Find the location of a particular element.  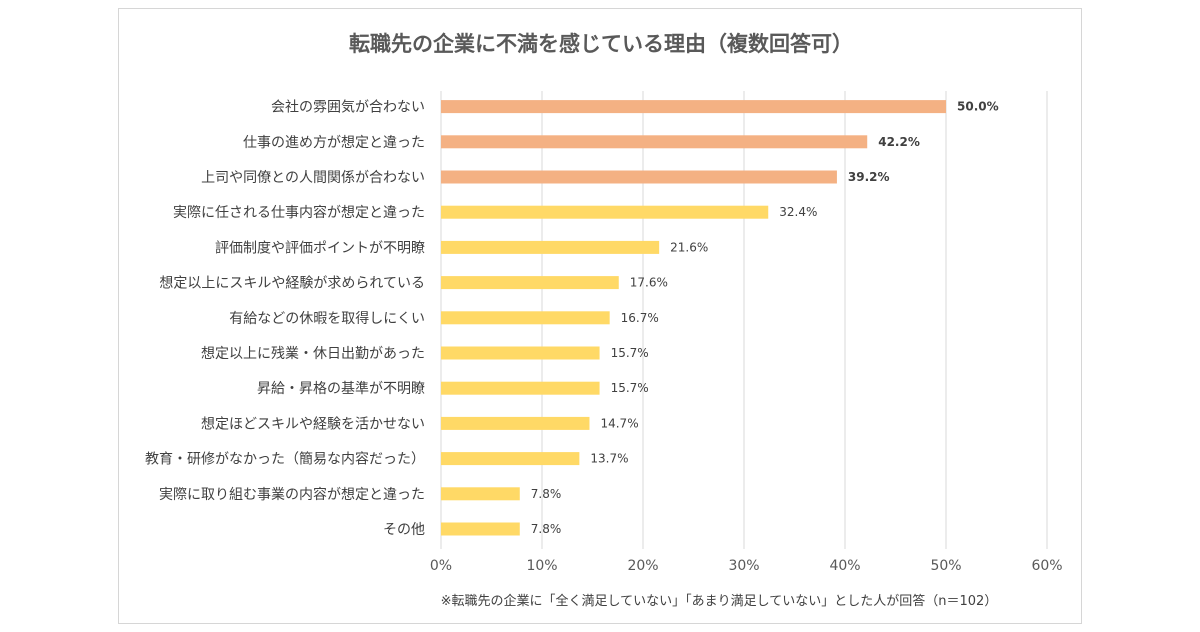

category-label: 昇給・昇格の基準が不明瞭 is located at coordinates (341, 388).